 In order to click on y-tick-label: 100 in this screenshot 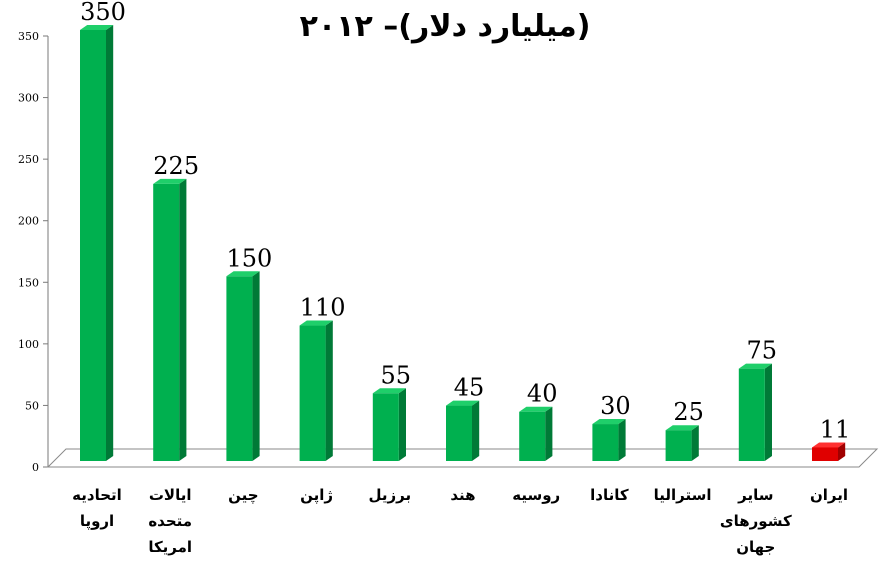, I will do `click(28, 344)`.